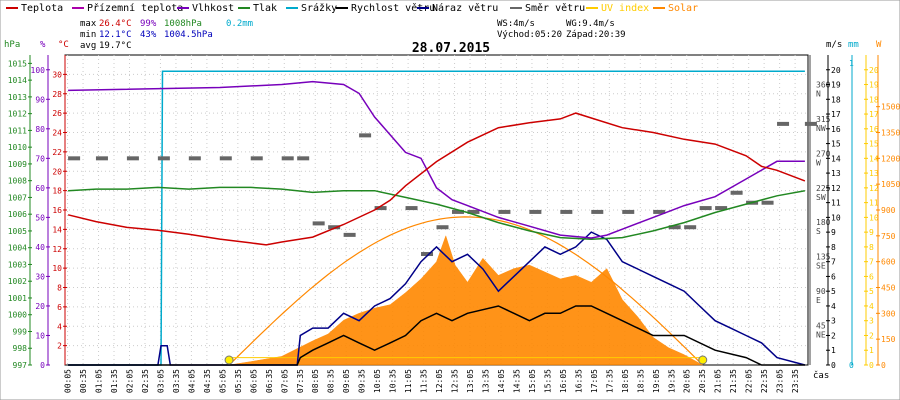  What do you see at coordinates (88, 46) in the screenshot?
I see `stat-avg-label: avg` at bounding box center [88, 46].